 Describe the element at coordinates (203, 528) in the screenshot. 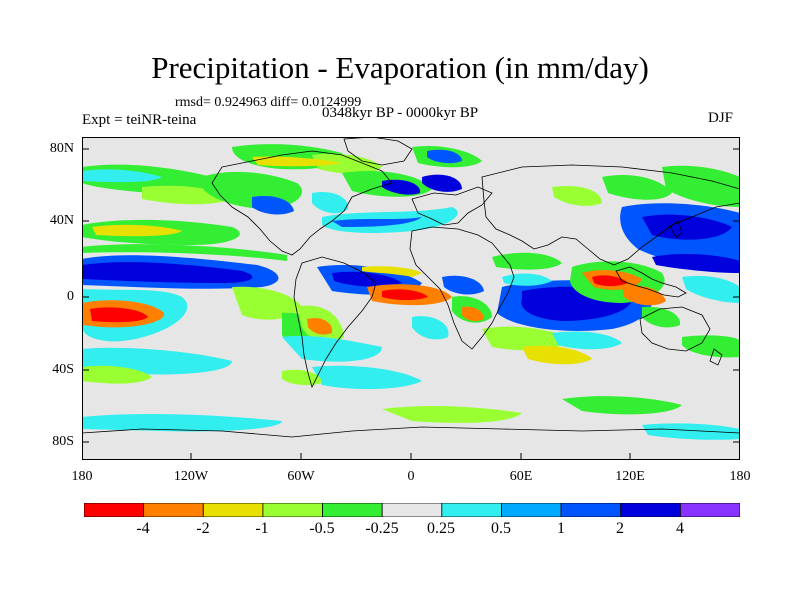

I see `colorbar-label: -2` at that location.